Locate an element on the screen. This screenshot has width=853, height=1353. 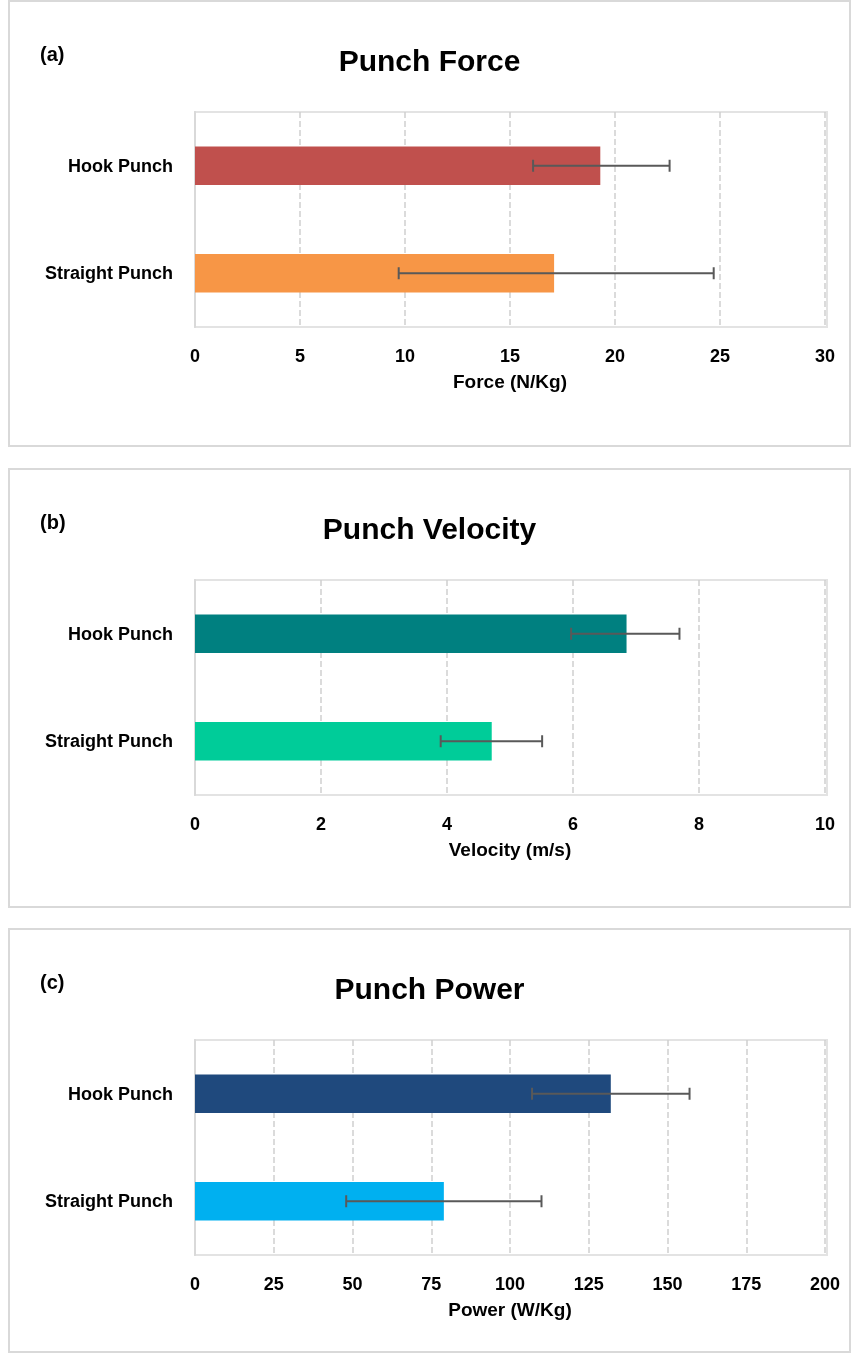
x-tick-label: 8 is located at coordinates (699, 824).